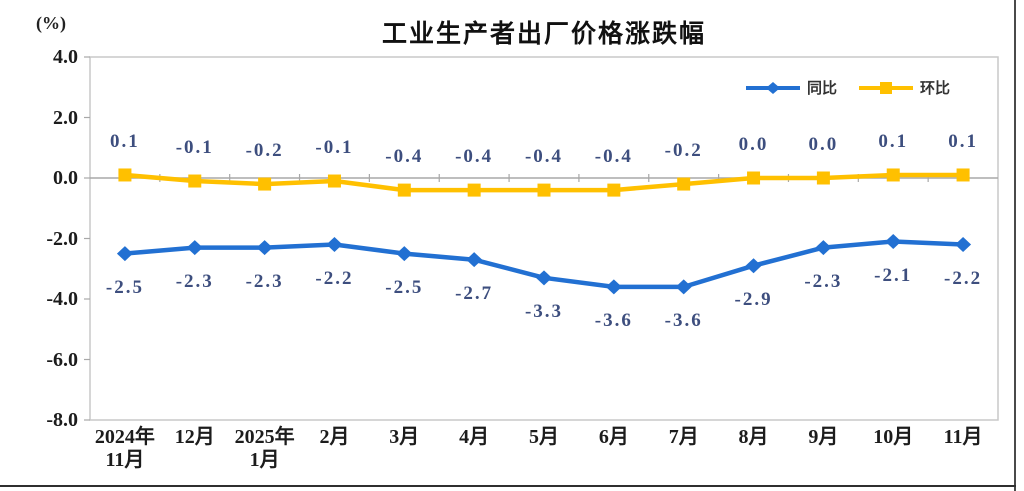 This screenshot has width=1024, height=491. What do you see at coordinates (613, 437) in the screenshot?
I see `x-tick-label: 6月` at bounding box center [613, 437].